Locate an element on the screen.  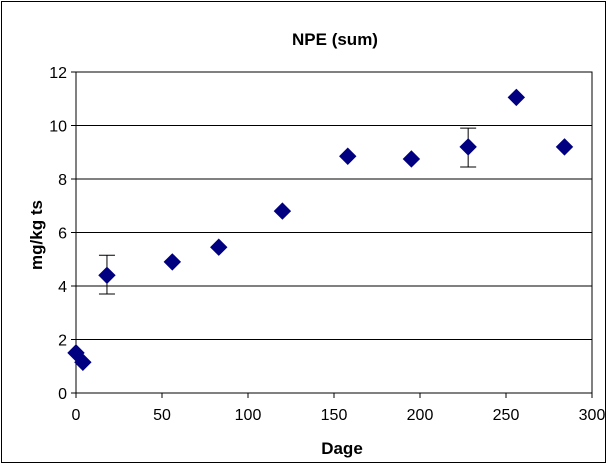
chart-title: NPE (sum) is located at coordinates (335, 39).